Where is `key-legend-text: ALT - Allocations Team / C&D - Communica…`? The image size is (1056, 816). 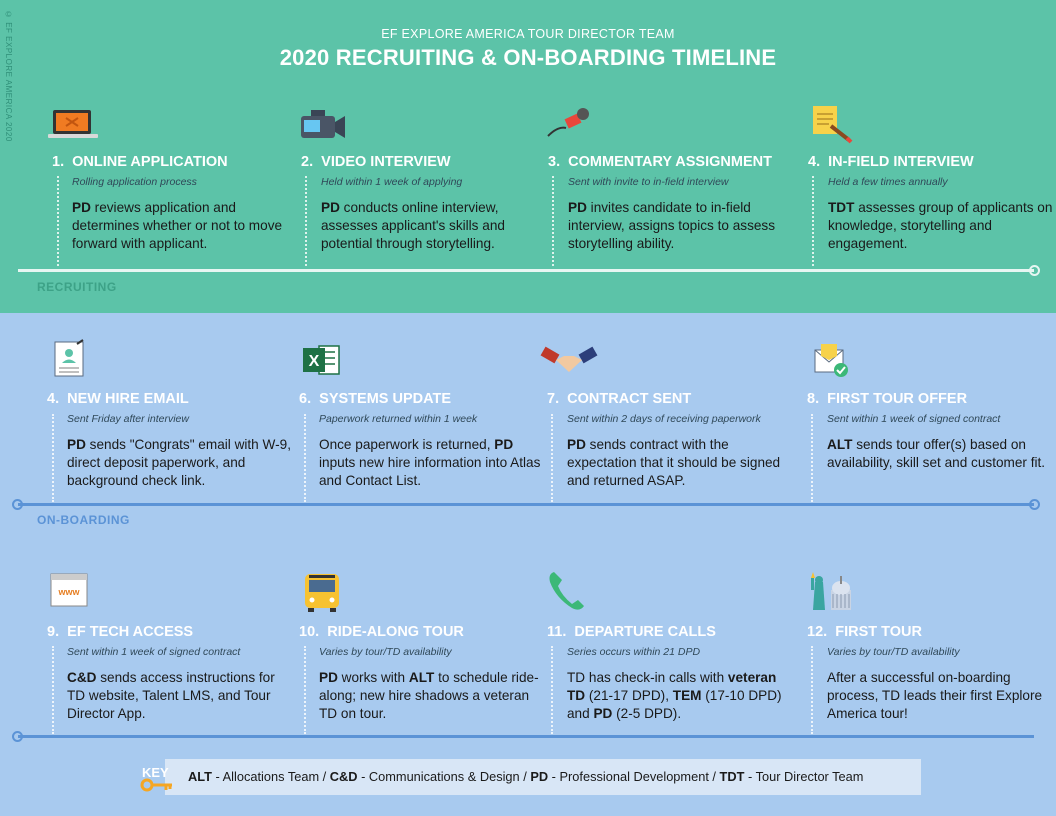 key-legend-text: ALT - Allocations Team / C&D - Communica… is located at coordinates (526, 776).